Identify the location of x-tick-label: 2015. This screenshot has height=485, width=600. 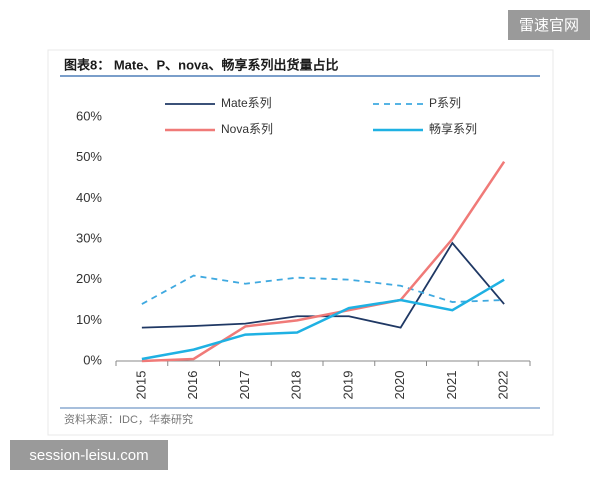
(140, 385).